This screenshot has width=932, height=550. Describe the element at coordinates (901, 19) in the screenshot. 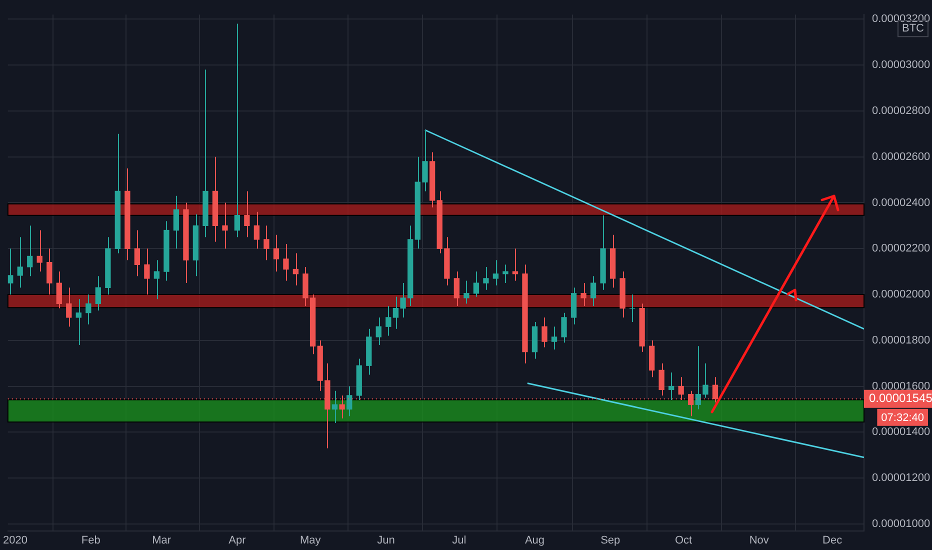

I see `y-tick-label: 0.00003200` at that location.